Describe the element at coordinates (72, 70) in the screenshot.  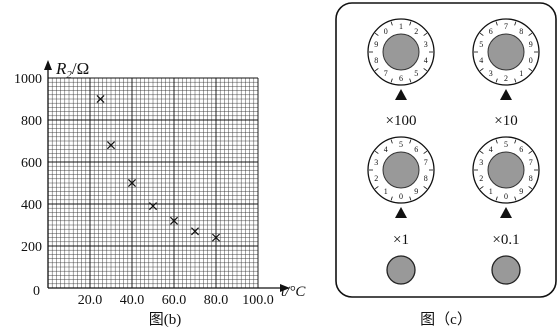
I see `y-axis-label: R2/Ω` at that location.